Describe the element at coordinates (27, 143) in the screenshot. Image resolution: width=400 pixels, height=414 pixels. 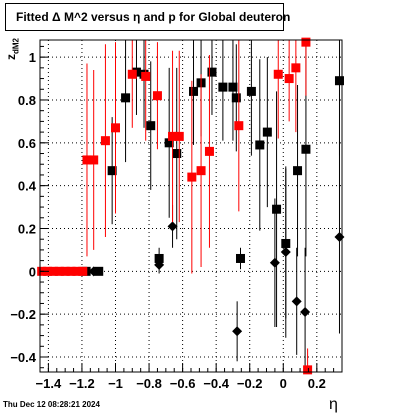
I see `y-tick-label: 0.6` at that location.